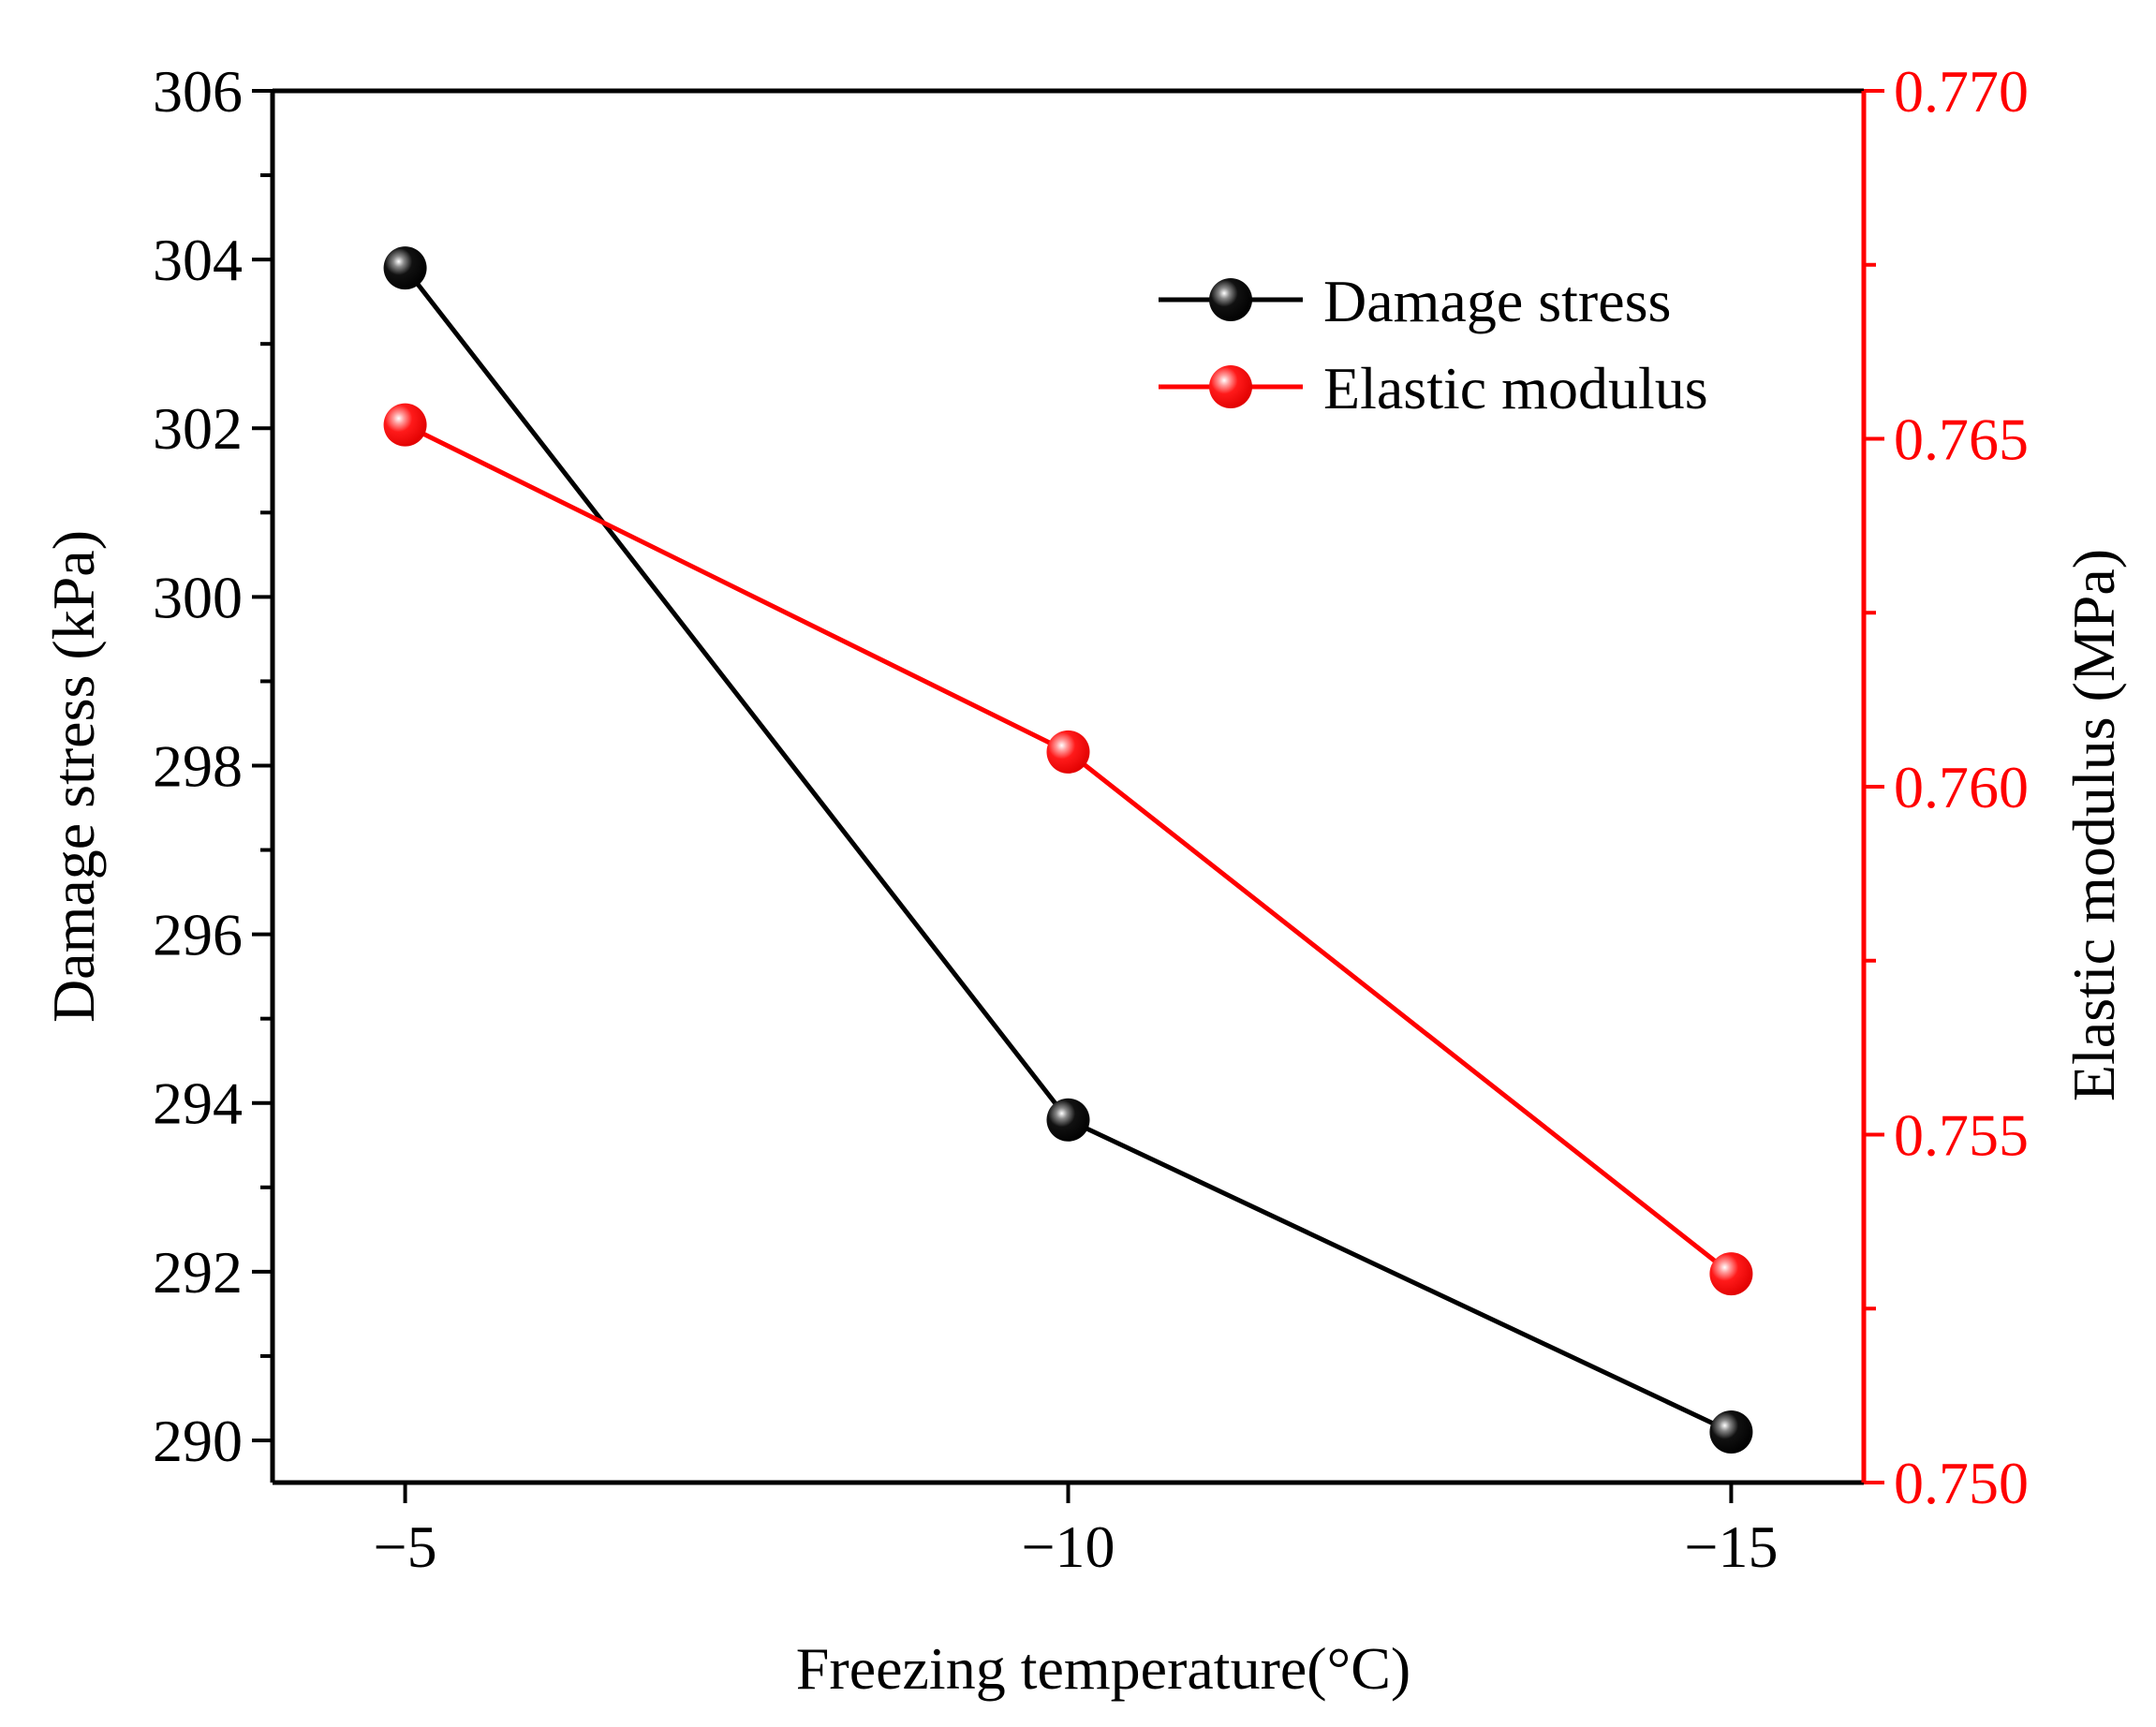  What do you see at coordinates (198, 935) in the screenshot?
I see `left-tick-label: 296` at bounding box center [198, 935].